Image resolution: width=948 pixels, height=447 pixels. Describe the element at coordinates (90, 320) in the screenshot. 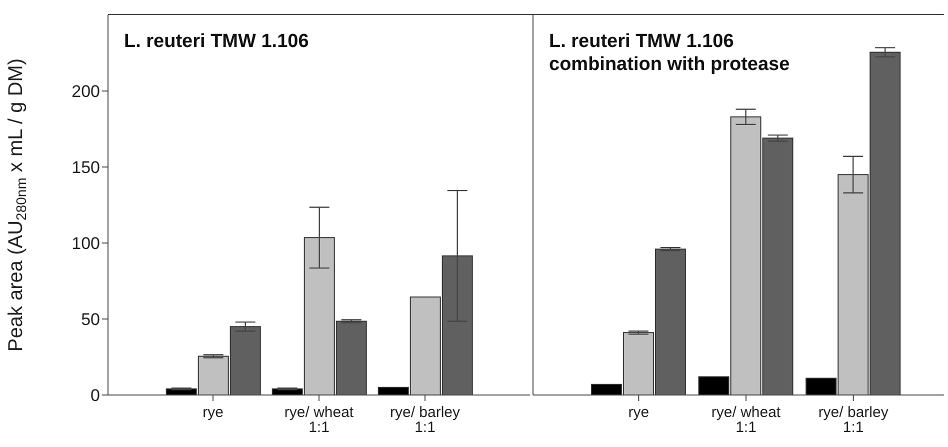

I see `y-tick-label: 50` at that location.